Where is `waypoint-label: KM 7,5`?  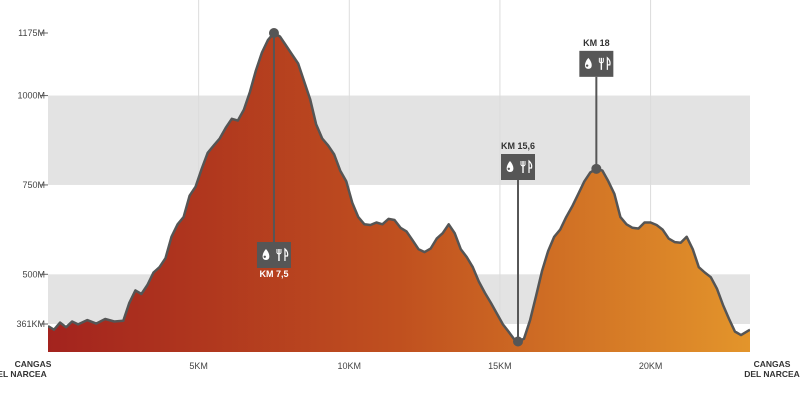 waypoint-label: KM 7,5 is located at coordinates (273, 274).